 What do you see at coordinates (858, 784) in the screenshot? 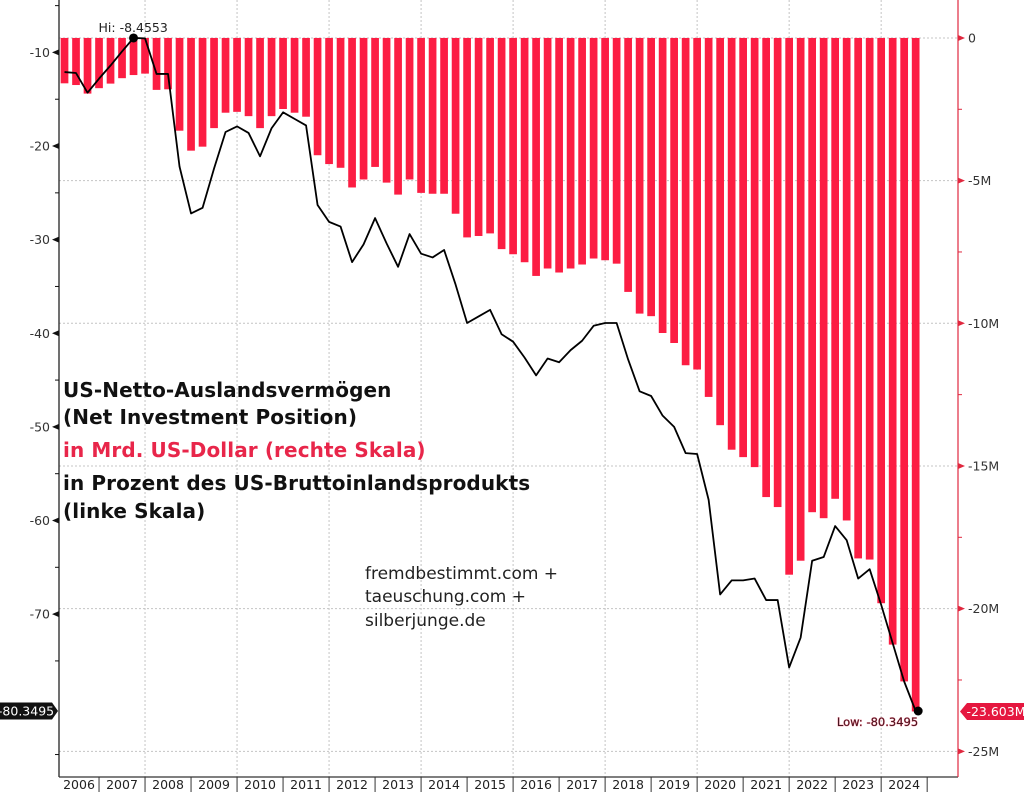
I see `x-axis-year-label: 2023` at bounding box center [858, 784].